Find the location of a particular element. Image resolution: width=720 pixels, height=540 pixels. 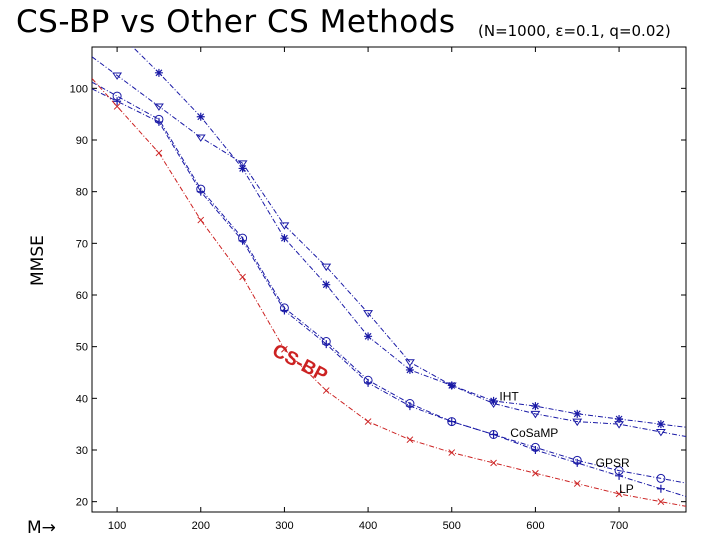

series-label-lp: LP is located at coordinates (626, 489).